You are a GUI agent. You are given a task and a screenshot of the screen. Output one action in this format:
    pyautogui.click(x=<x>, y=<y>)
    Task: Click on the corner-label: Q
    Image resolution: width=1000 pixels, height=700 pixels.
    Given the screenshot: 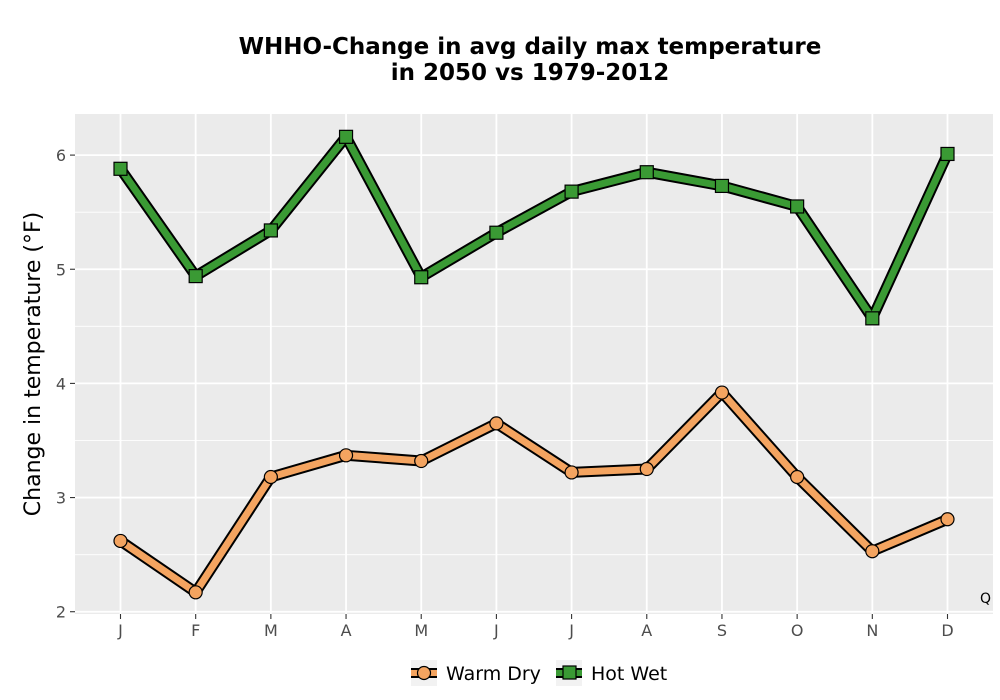 What is the action you would take?
    pyautogui.click(x=985, y=599)
    